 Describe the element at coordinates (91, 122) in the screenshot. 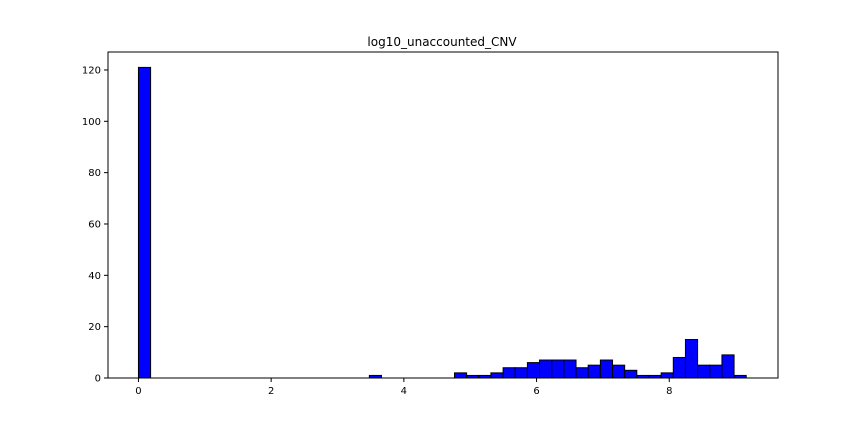

I see `y-tick-label: 100` at that location.